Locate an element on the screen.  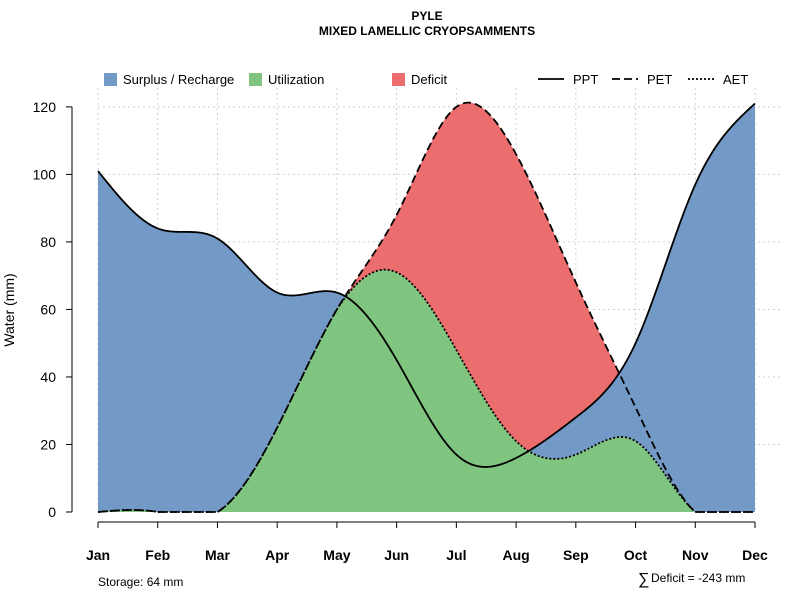
legend-label: Deficit is located at coordinates (429, 79).